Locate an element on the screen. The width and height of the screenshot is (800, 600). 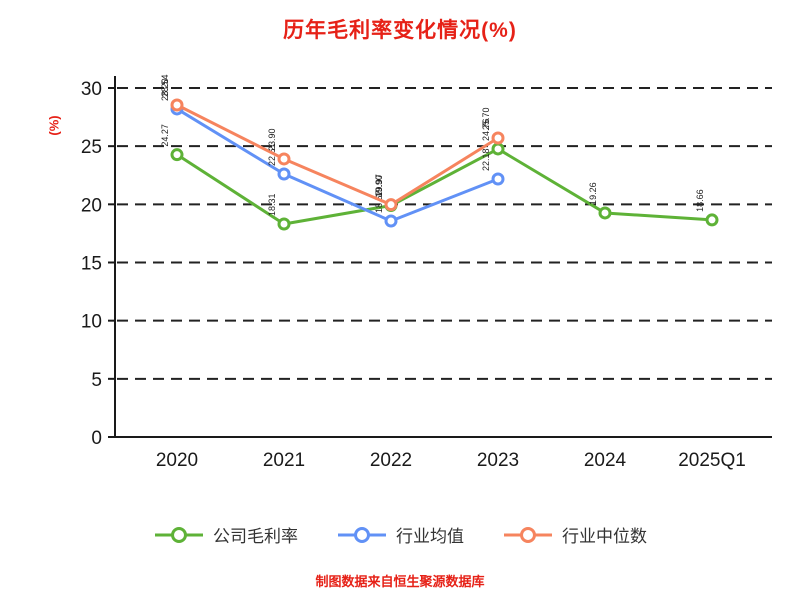
data-label: 24.27 is located at coordinates (165, 135).